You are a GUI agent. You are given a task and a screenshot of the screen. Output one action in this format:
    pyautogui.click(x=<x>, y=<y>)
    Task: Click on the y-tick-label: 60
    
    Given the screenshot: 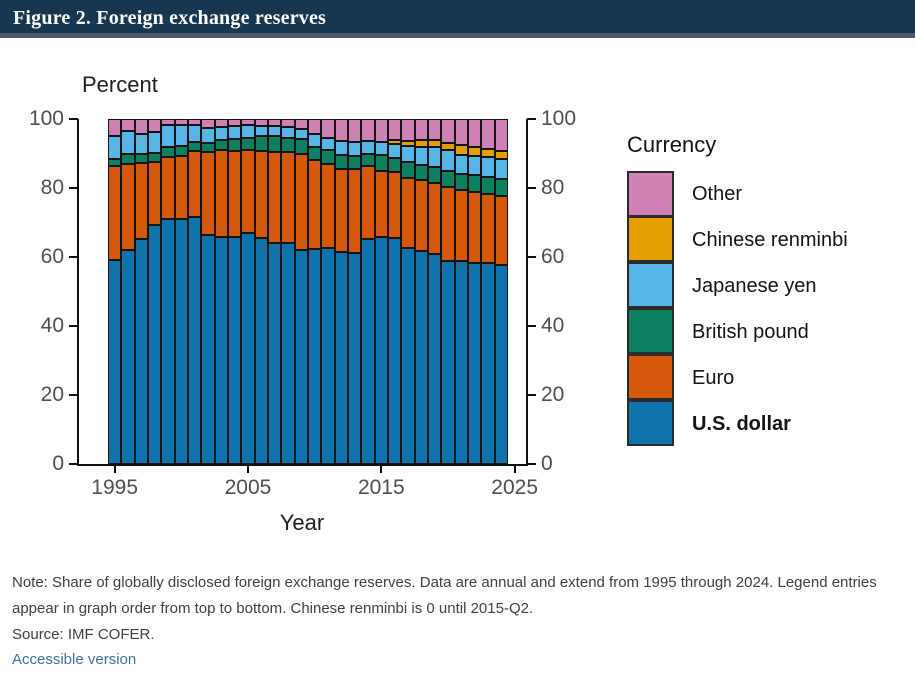 What is the action you would take?
    pyautogui.click(x=52, y=256)
    